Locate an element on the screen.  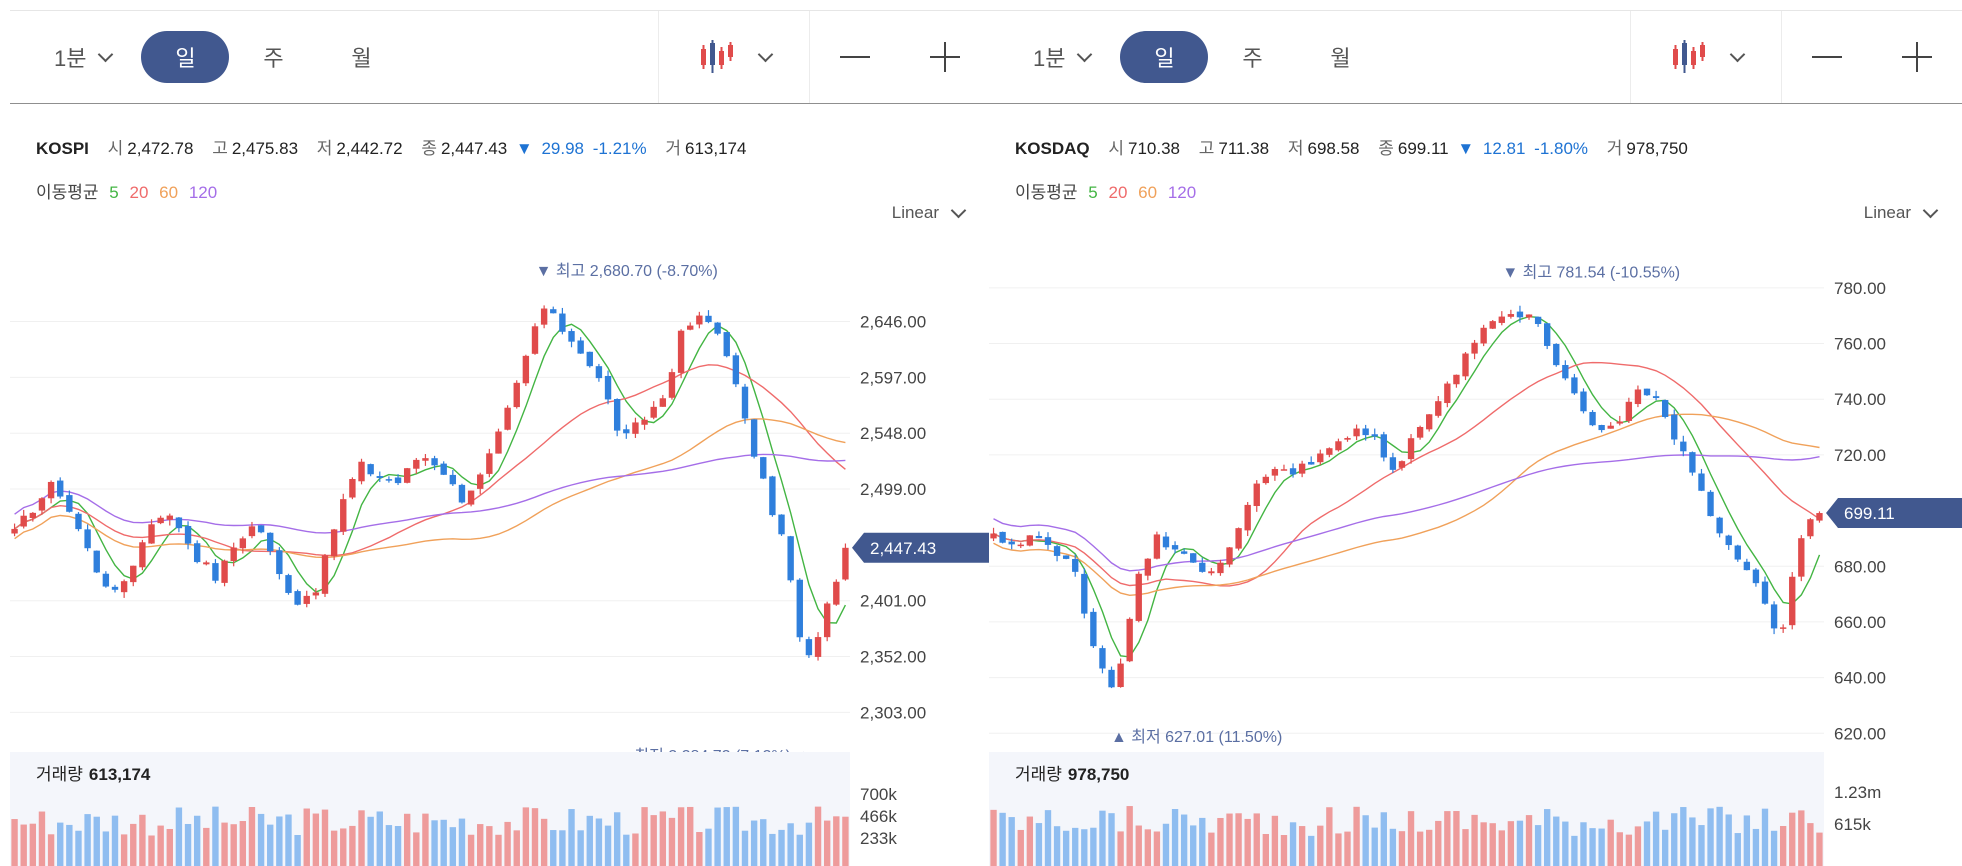
volume-value: 613,174 is located at coordinates (715, 148).